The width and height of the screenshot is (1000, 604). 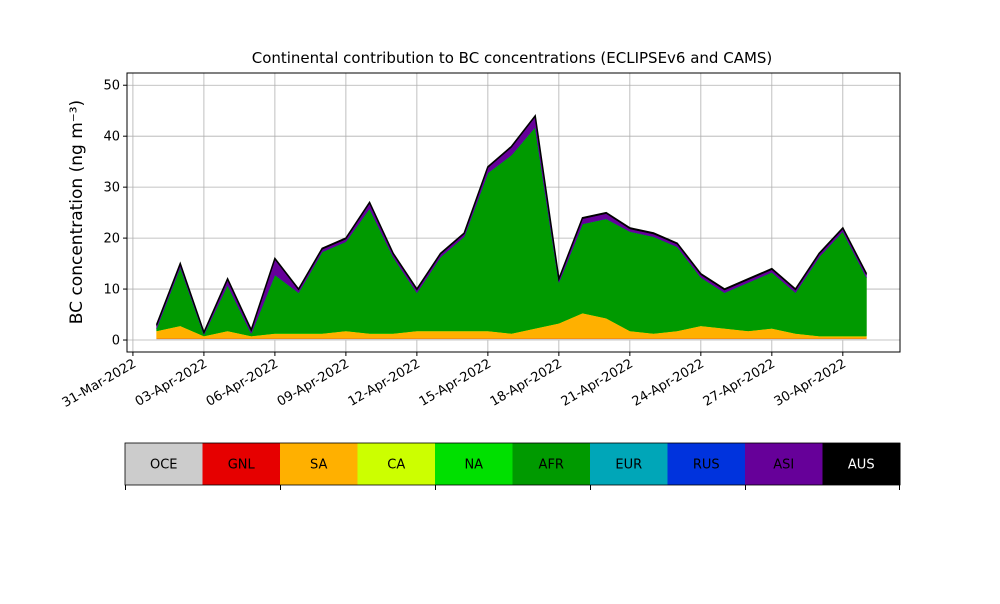 I want to click on y-tick-label: 30, so click(x=111, y=188).